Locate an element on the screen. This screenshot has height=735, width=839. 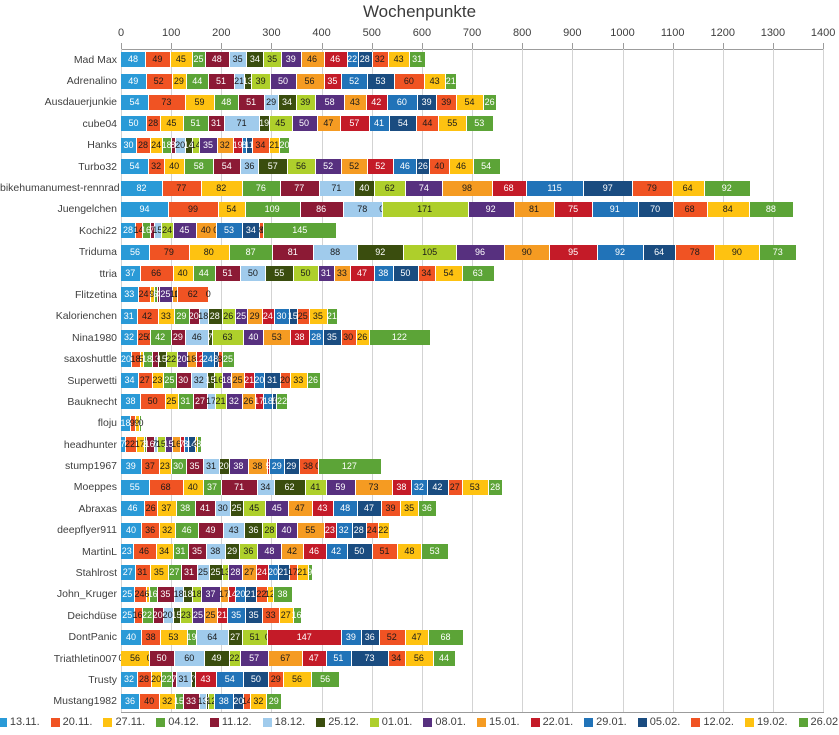
value-label: 32 is located at coordinates (129, 337).